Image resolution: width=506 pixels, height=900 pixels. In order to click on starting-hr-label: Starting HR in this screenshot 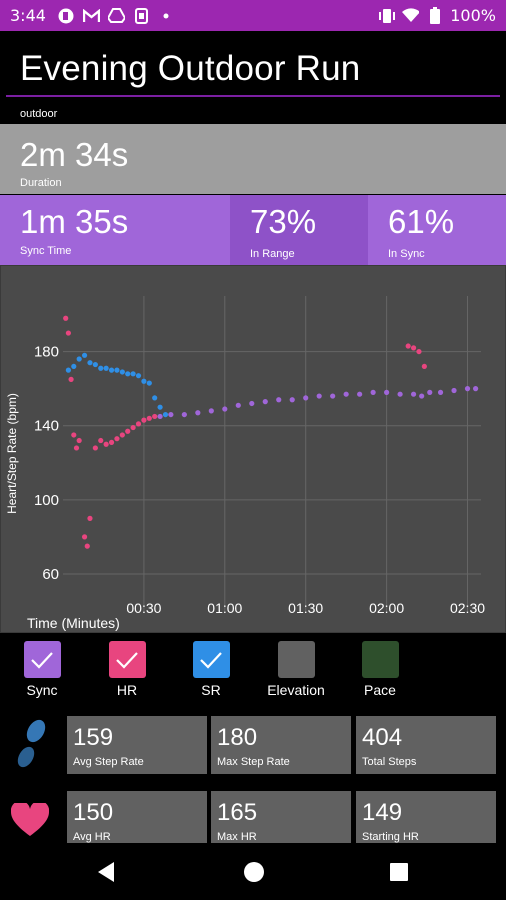, I will do `click(390, 837)`.